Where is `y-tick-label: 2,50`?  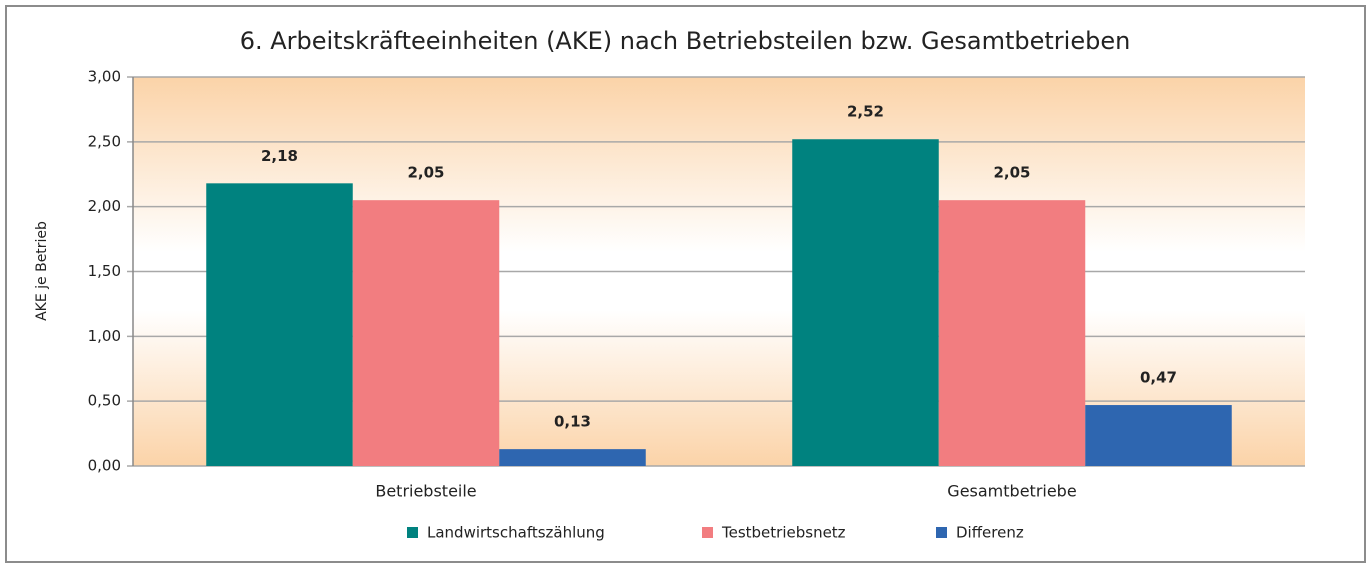 y-tick-label: 2,50 is located at coordinates (104, 141).